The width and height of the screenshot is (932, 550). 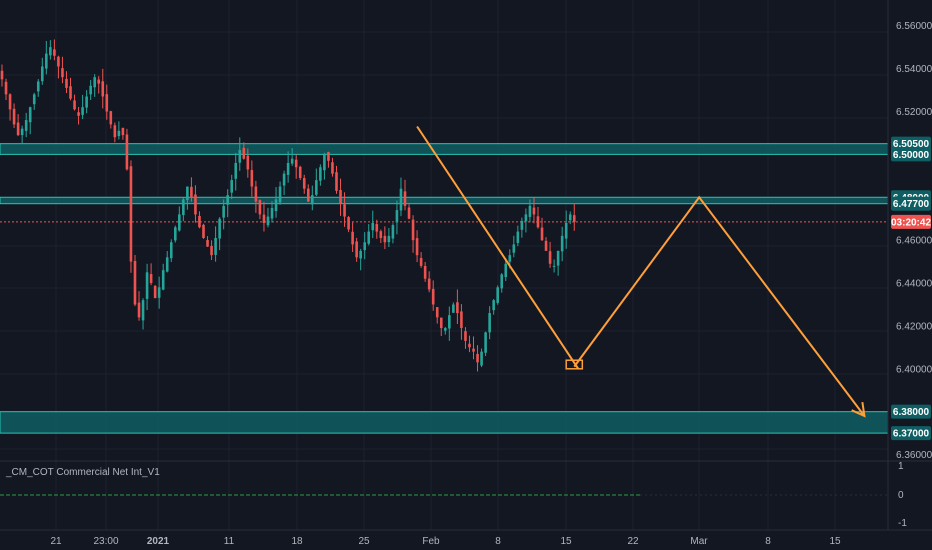 I want to click on price-tick-label: 6.46000, so click(x=914, y=241).